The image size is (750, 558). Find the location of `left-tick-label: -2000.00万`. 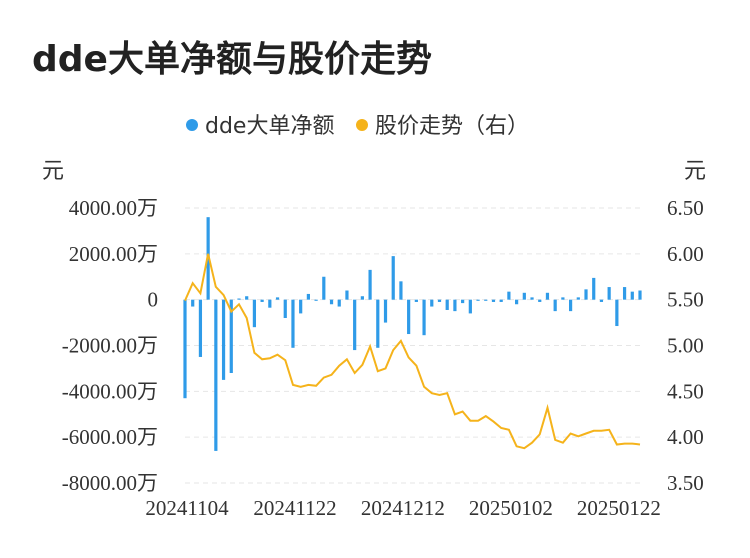

left-tick-label: -2000.00万 is located at coordinates (110, 346).